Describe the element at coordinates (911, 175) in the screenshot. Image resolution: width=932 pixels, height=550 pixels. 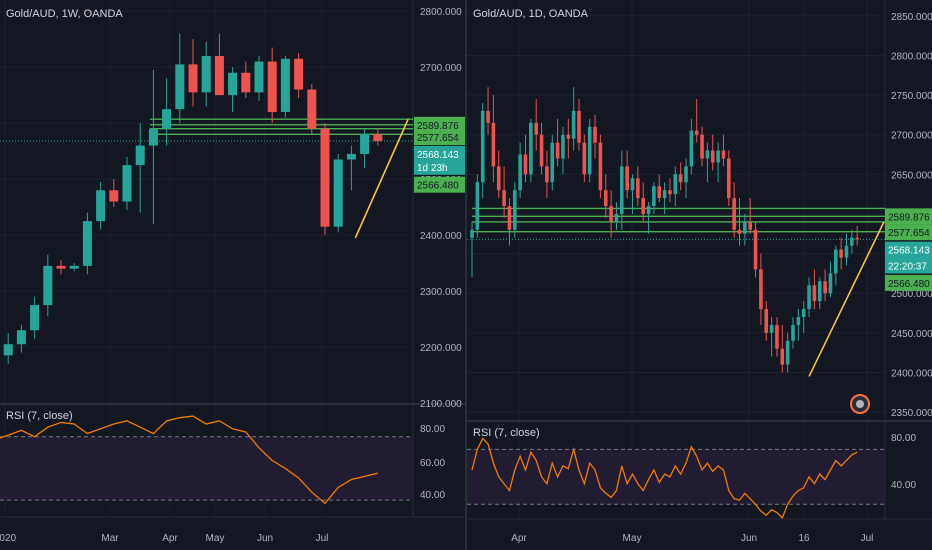
I see `price-tick-label: 2650.000` at that location.